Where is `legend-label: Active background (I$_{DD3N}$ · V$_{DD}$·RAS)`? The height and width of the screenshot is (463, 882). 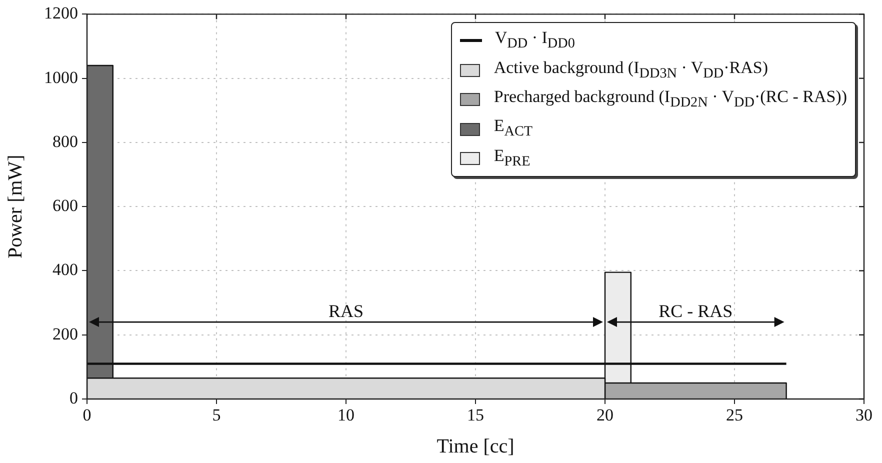
legend-label: Active background (I$_{DD3N}$ · V$_{DD}$·RAS) is located at coordinates (631, 69).